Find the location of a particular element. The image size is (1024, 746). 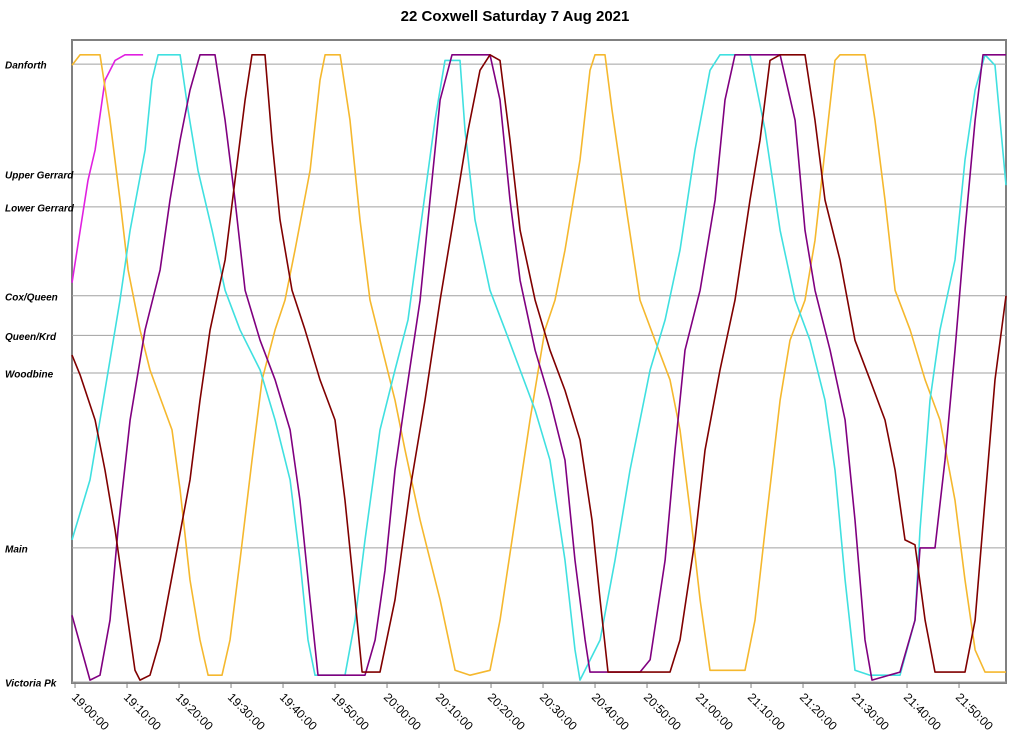

x-tick-label: 21:30:00 is located at coordinates (870, 711).